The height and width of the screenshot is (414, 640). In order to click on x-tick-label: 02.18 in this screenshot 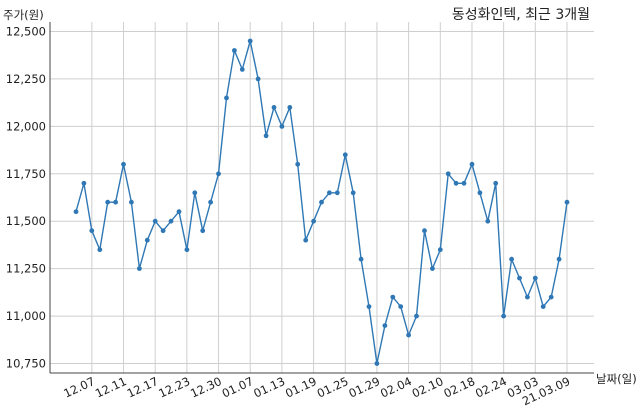, I will do `click(459, 387)`.